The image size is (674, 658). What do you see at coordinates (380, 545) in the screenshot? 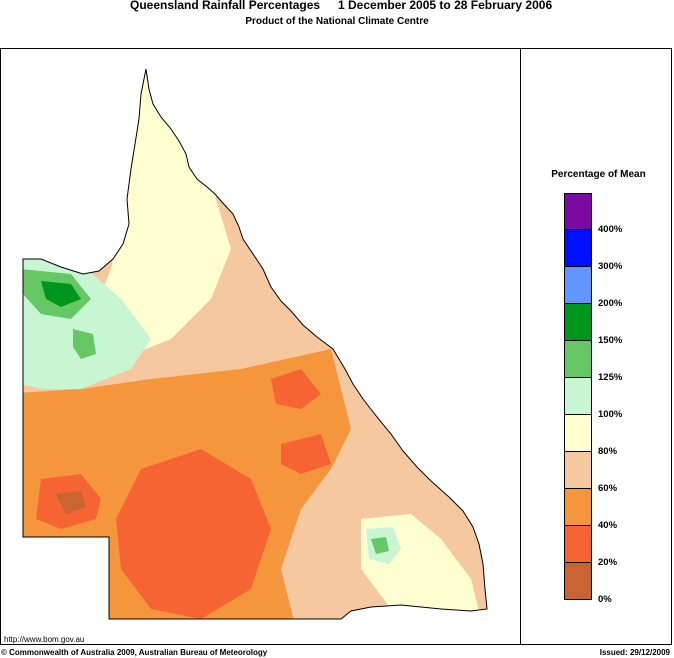
I see `zone-125-150-southeast` at bounding box center [380, 545].